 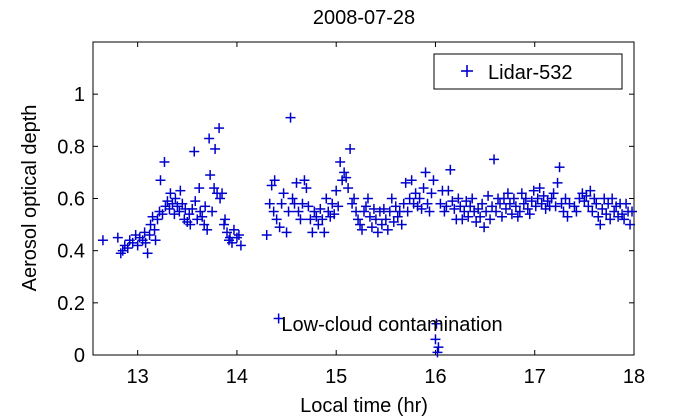 I want to click on x-tick-label: 16, so click(x=435, y=377).